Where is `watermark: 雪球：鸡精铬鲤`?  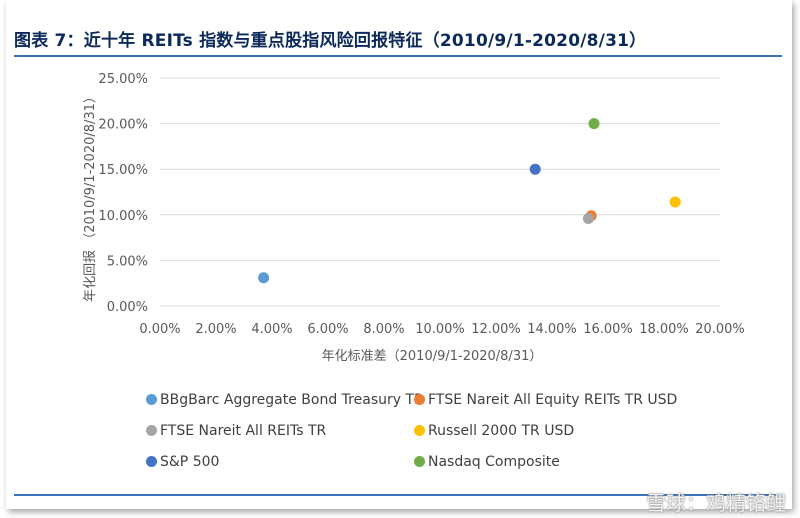 watermark: 雪球：鸡精铬鲤 is located at coordinates (716, 503).